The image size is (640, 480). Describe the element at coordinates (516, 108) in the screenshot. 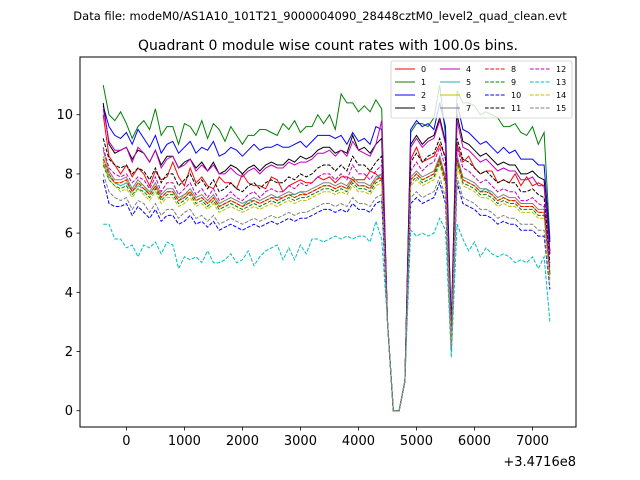

I see `legend-label: 11` at that location.